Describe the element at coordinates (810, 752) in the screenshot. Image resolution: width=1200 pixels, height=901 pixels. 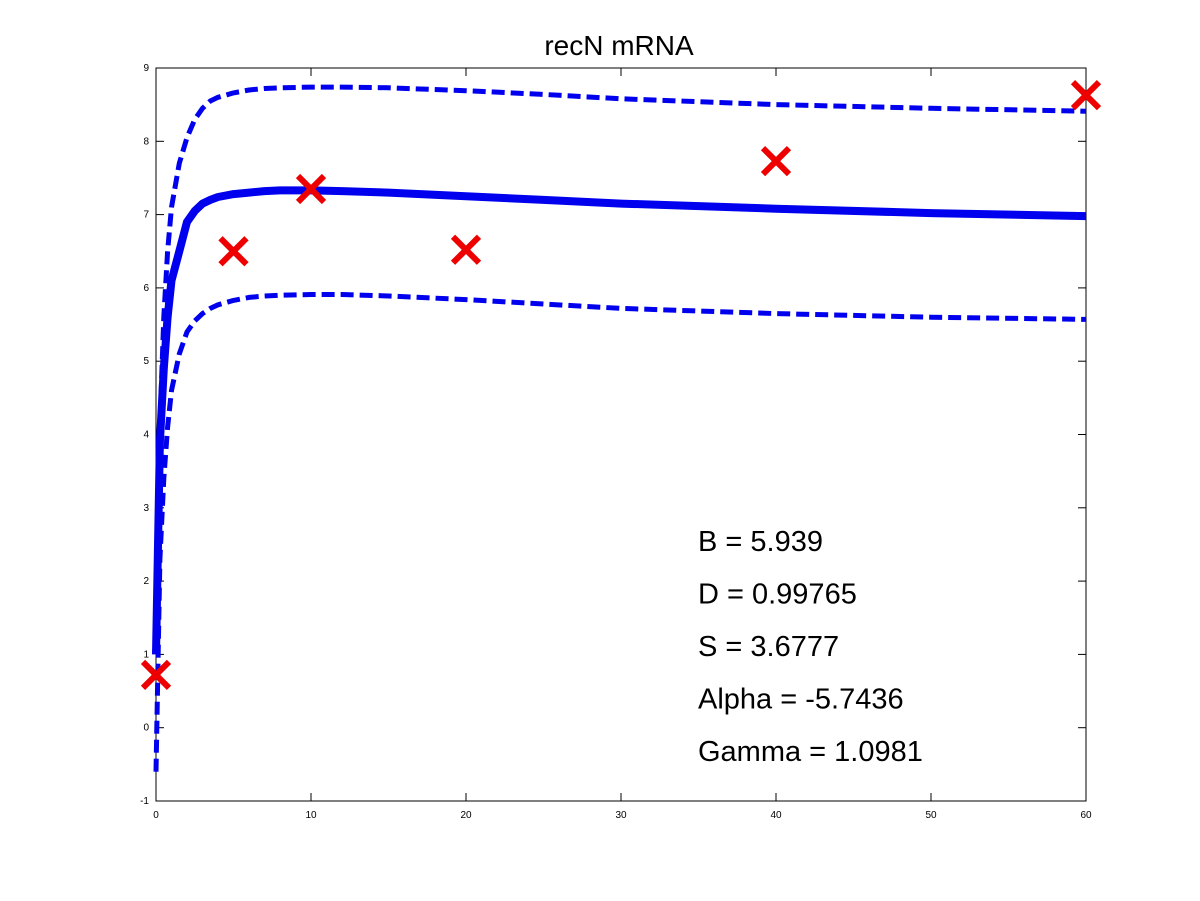
I see `parameter-annotation: Gamma = 1.0981` at that location.